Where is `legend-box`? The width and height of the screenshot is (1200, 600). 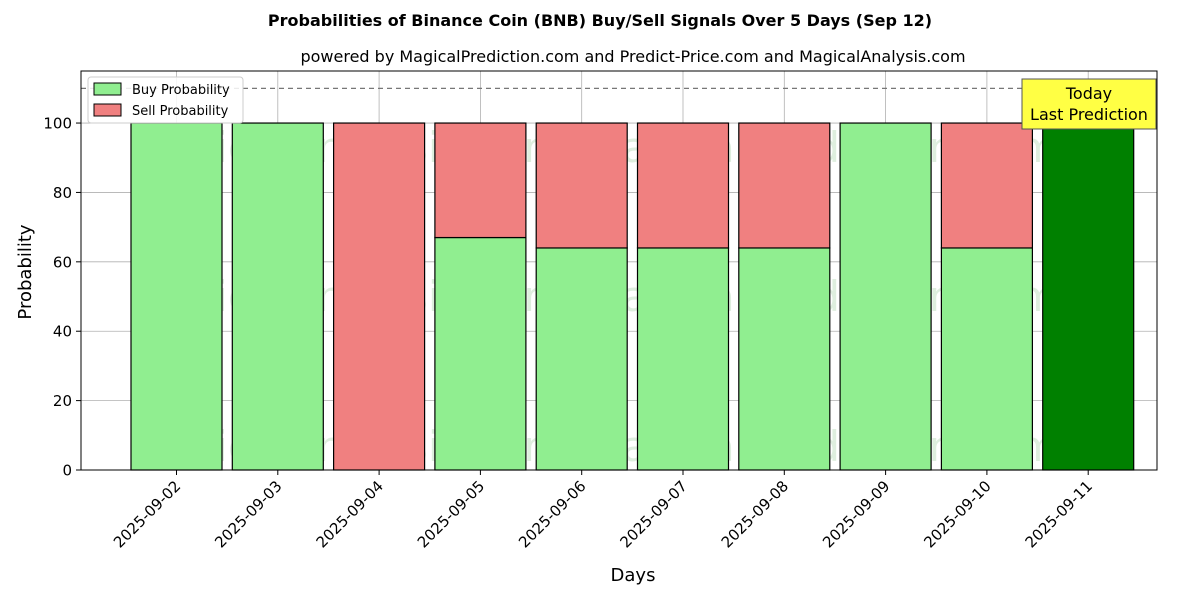 legend-box is located at coordinates (165, 100).